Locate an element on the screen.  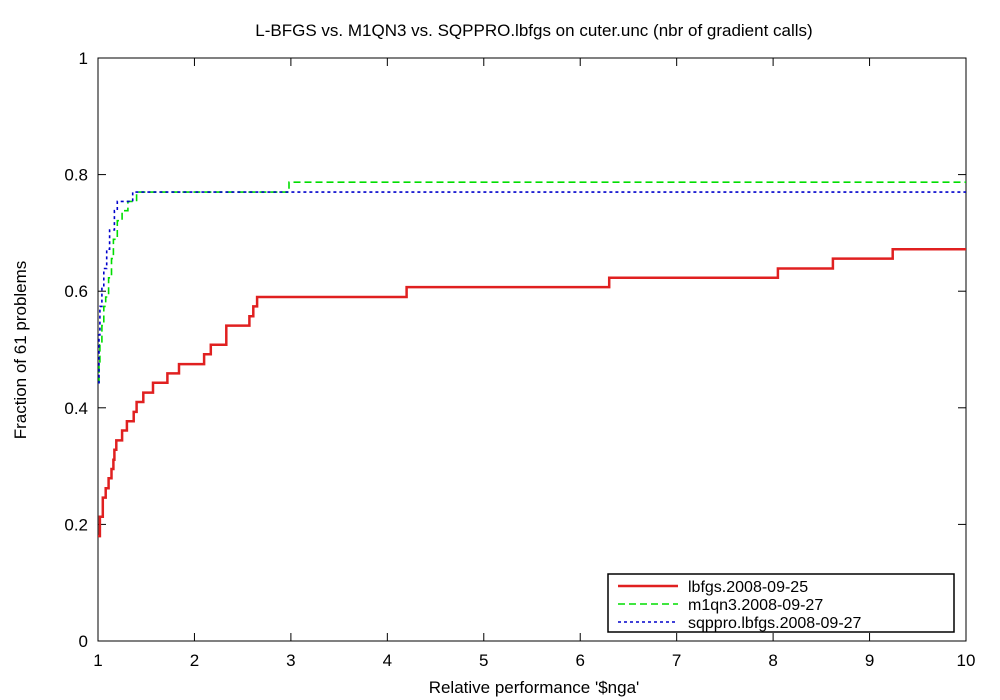
x-tick-label: 6 is located at coordinates (579, 660).